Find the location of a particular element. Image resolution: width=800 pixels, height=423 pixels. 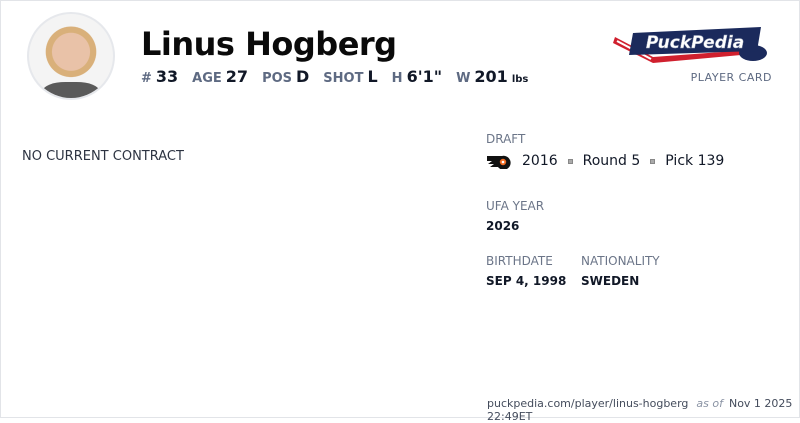

stat-label: AGE is located at coordinates (207, 78).